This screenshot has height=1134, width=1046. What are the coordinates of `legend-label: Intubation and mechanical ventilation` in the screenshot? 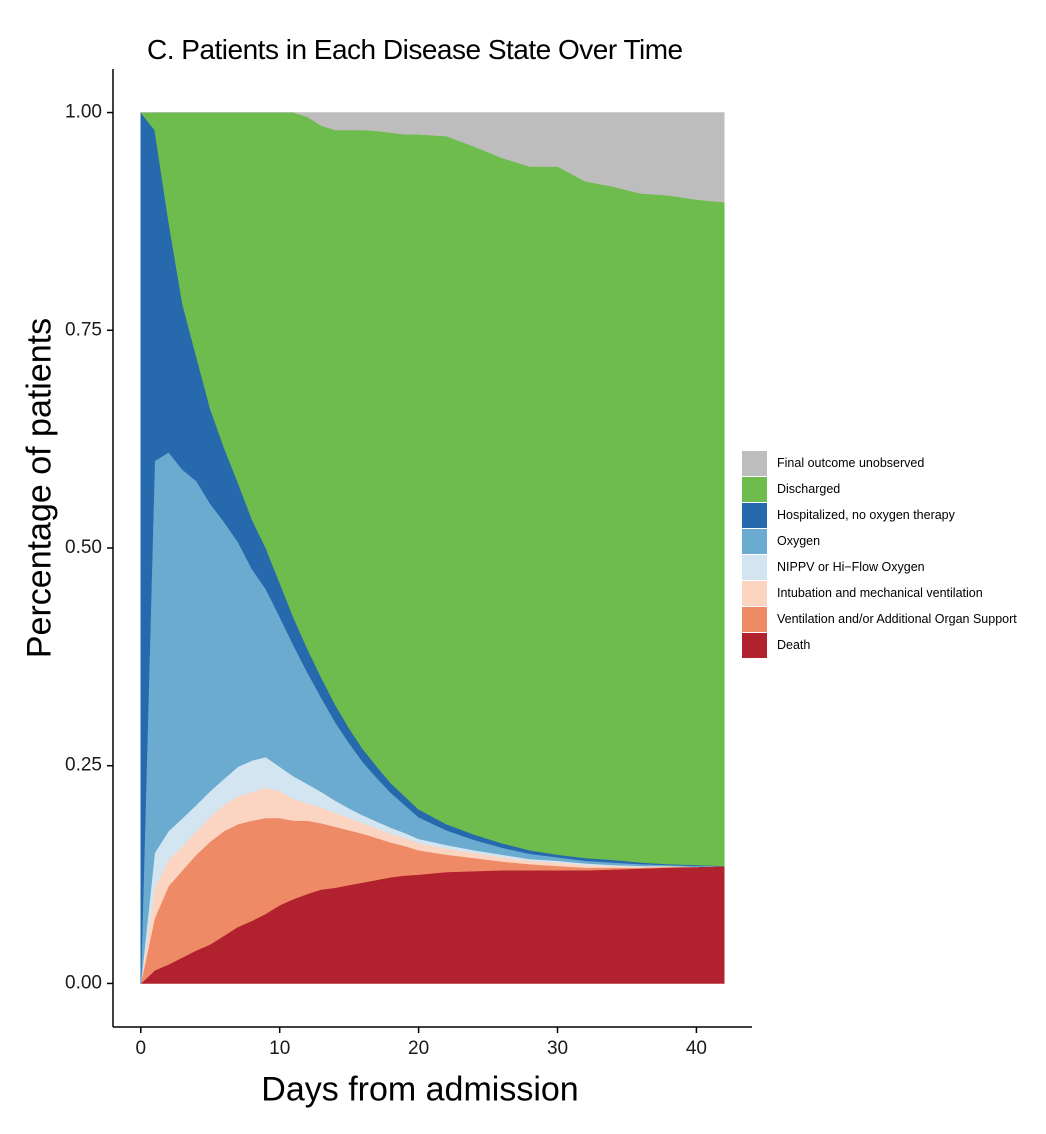 It's located at (880, 593).